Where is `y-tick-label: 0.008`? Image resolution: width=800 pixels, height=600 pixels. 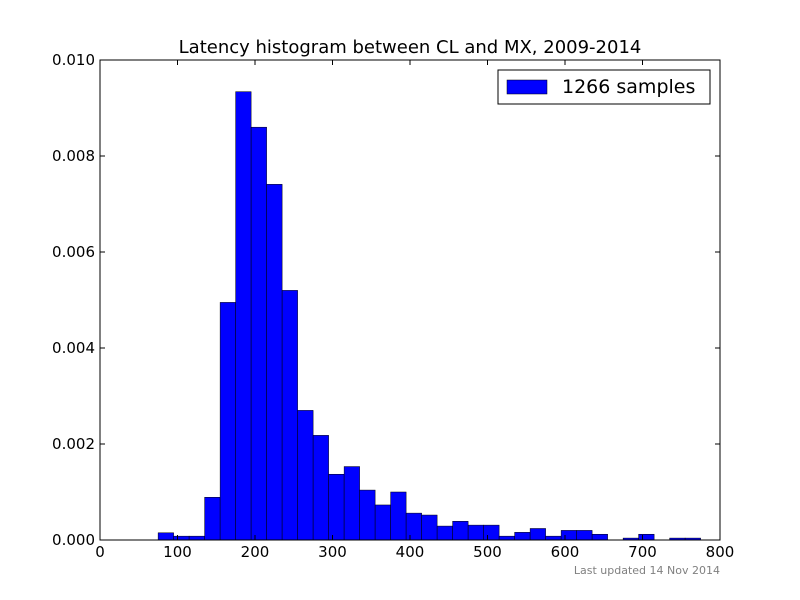 y-tick-label: 0.008 is located at coordinates (73, 156).